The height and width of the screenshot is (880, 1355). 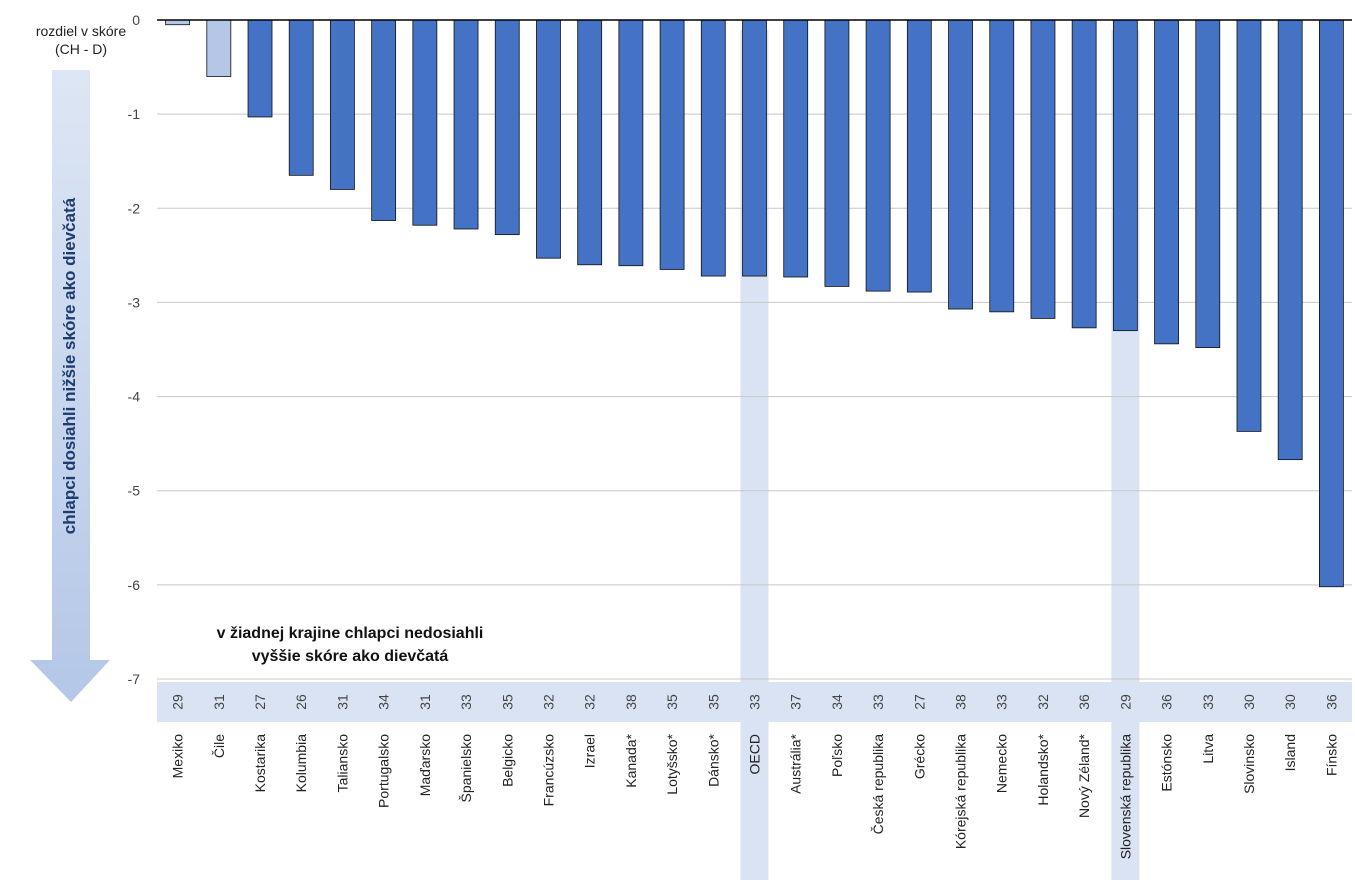 What do you see at coordinates (260, 763) in the screenshot?
I see `x-tick-label: Kostarika` at bounding box center [260, 763].